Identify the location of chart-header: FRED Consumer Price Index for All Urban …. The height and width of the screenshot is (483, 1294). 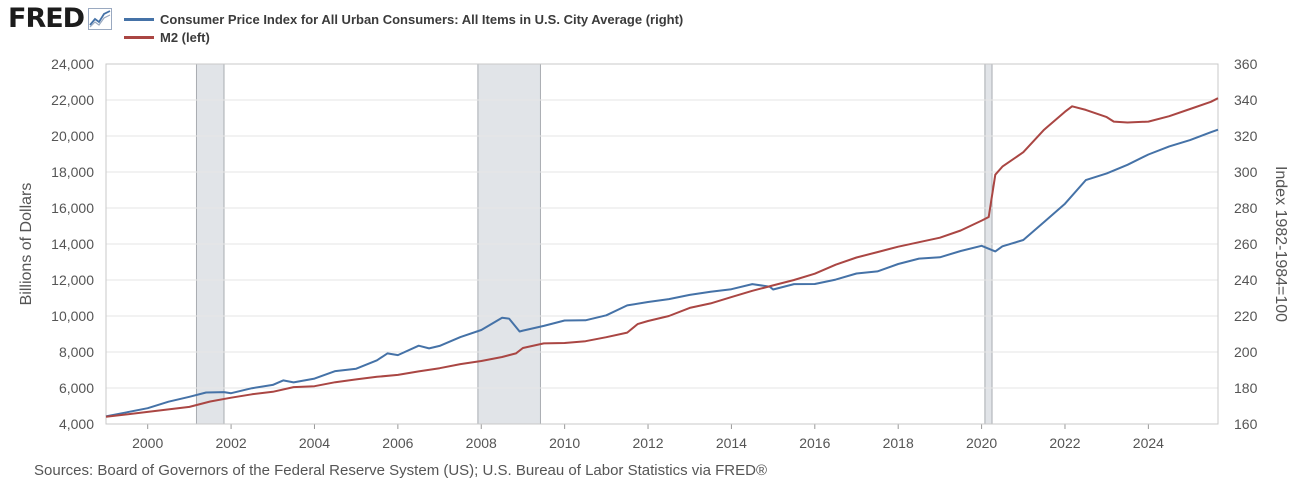
(647, 25).